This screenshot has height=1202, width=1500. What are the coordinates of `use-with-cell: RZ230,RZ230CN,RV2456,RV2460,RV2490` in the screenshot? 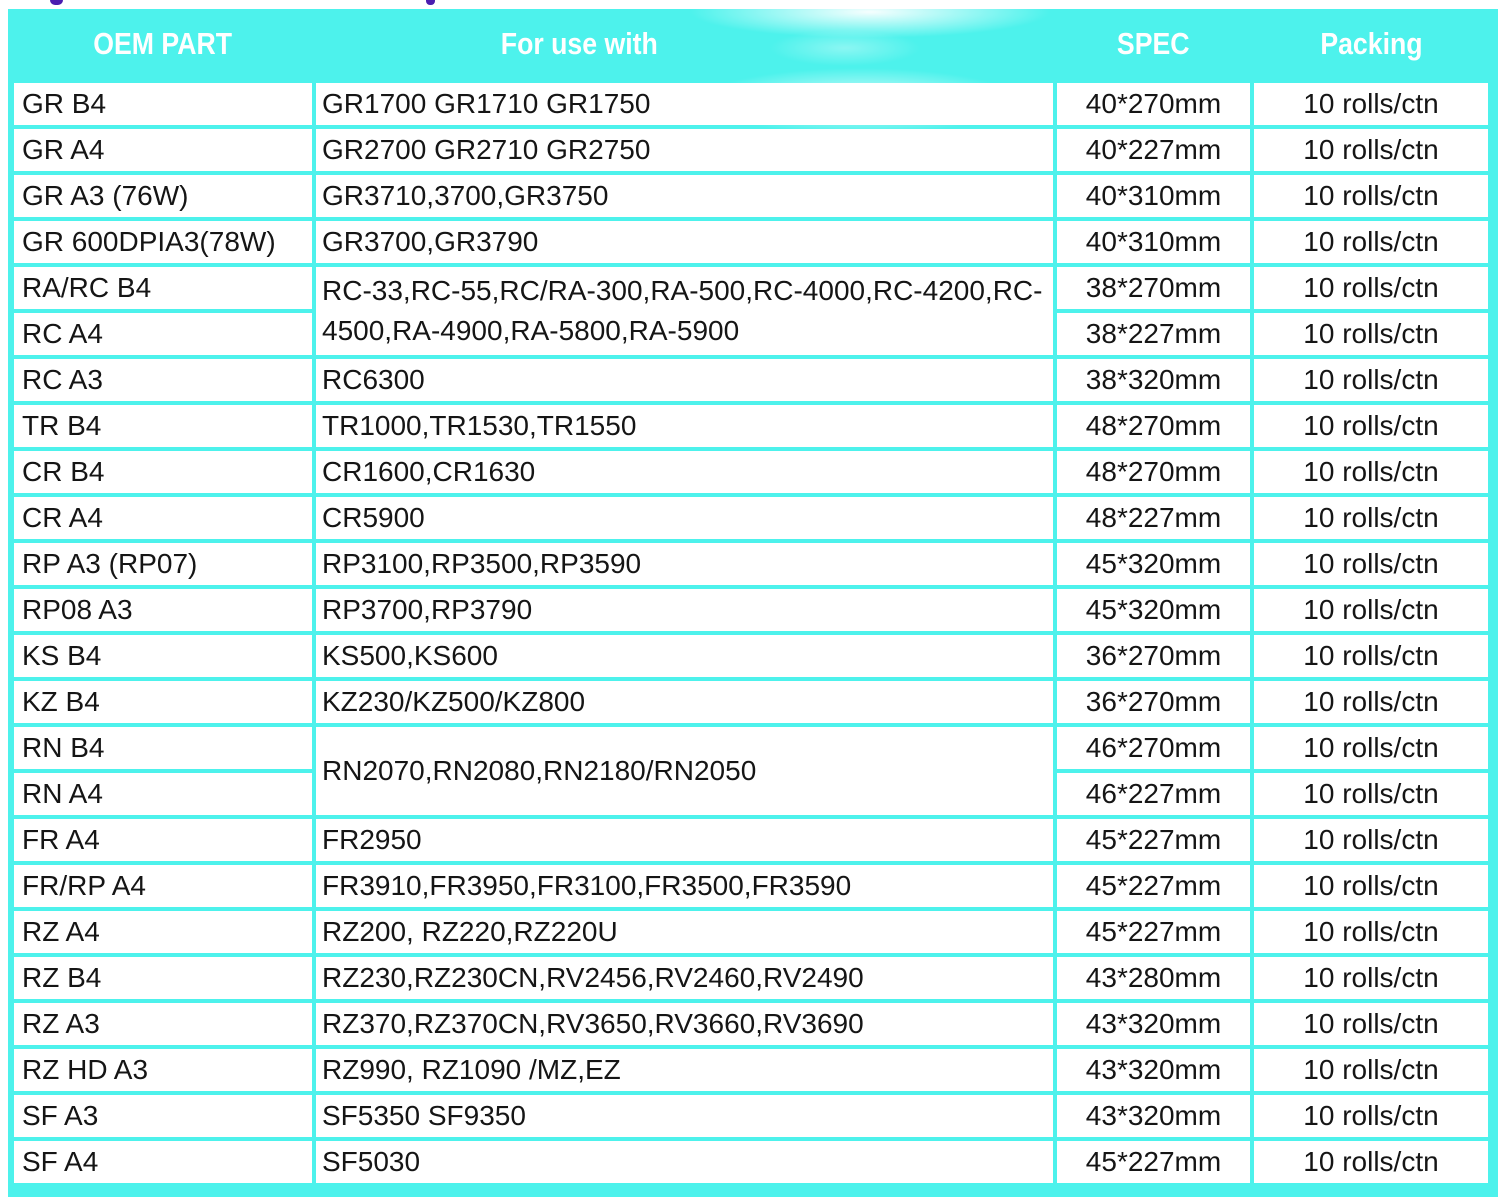 It's located at (684, 978).